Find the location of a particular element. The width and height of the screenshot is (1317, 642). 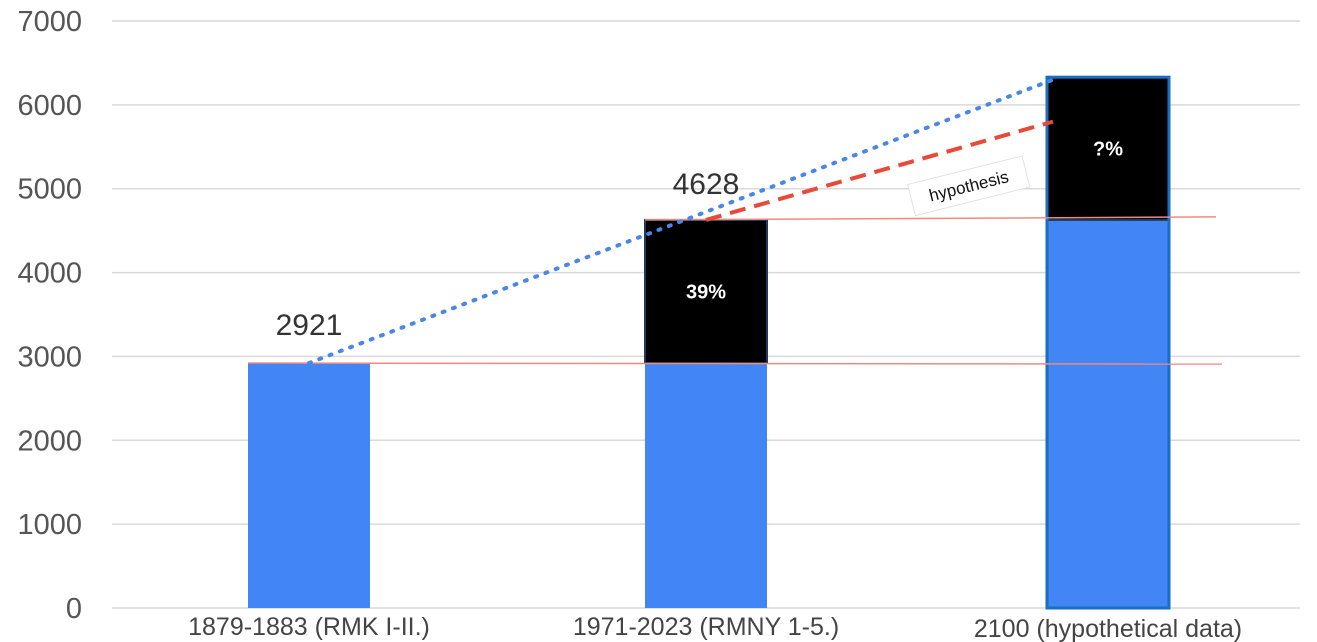

x-category-label: 2100 (hypothetical data) is located at coordinates (1108, 628).